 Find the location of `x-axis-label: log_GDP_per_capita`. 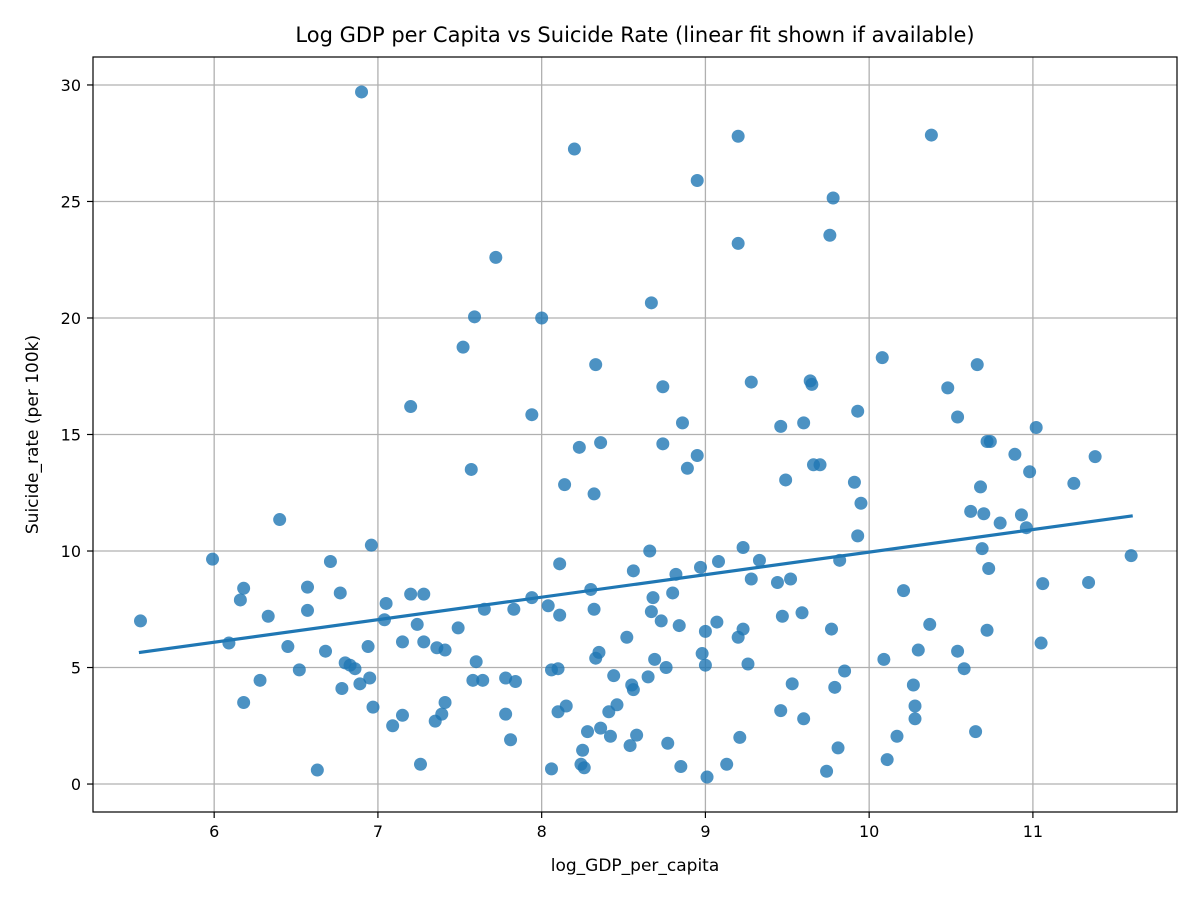

x-axis-label: log_GDP_per_capita is located at coordinates (635, 866).